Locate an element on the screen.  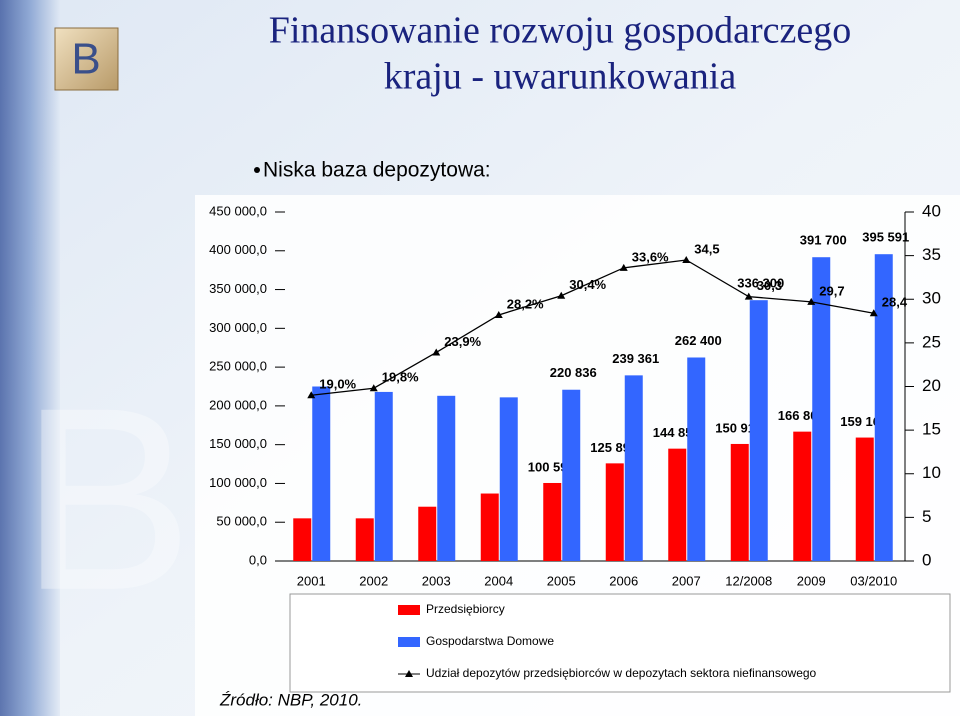
title-line: kraju - uwarunkowania is located at coordinates (560, 77).